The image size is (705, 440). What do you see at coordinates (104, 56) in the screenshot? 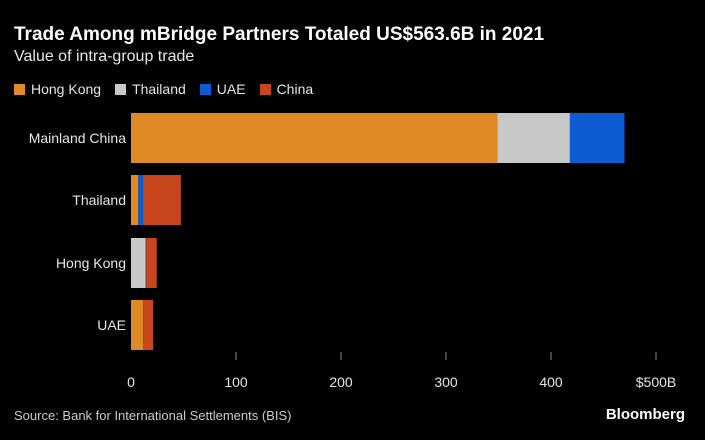
I see `chart-subtitle: Value of intra-group trade` at bounding box center [104, 56].